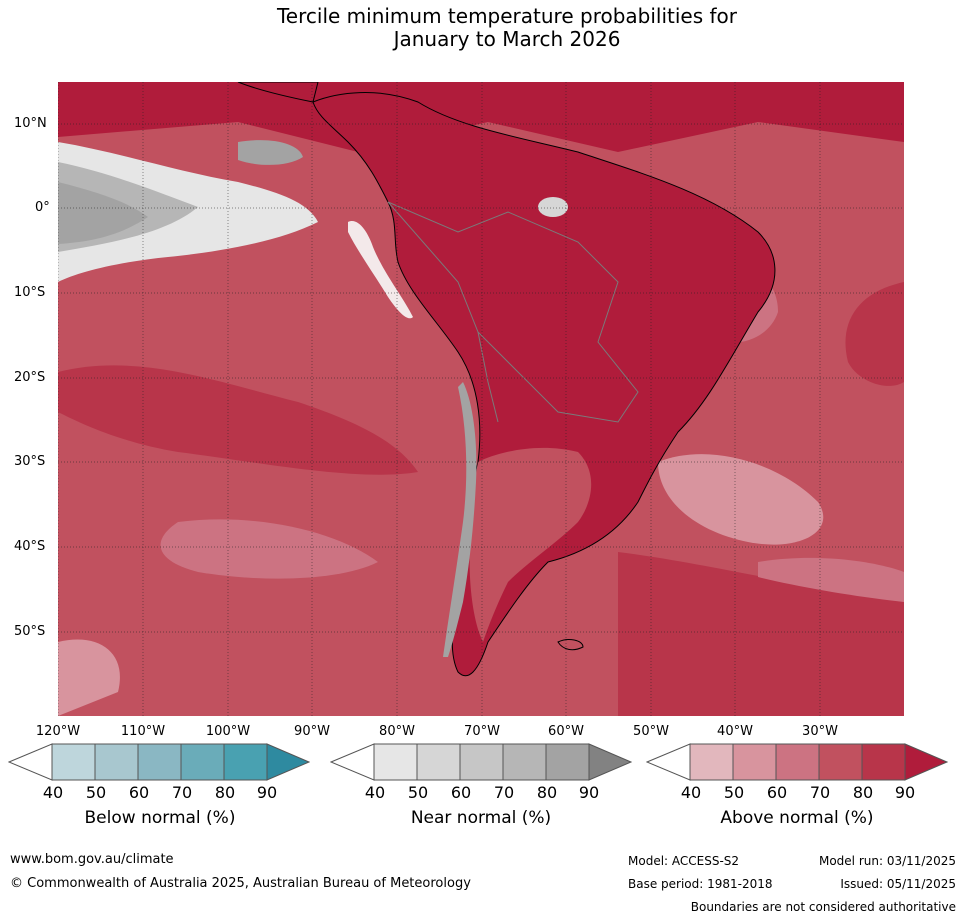 This screenshot has width=965, height=919. I want to click on light-patch-sw, so click(89, 677).